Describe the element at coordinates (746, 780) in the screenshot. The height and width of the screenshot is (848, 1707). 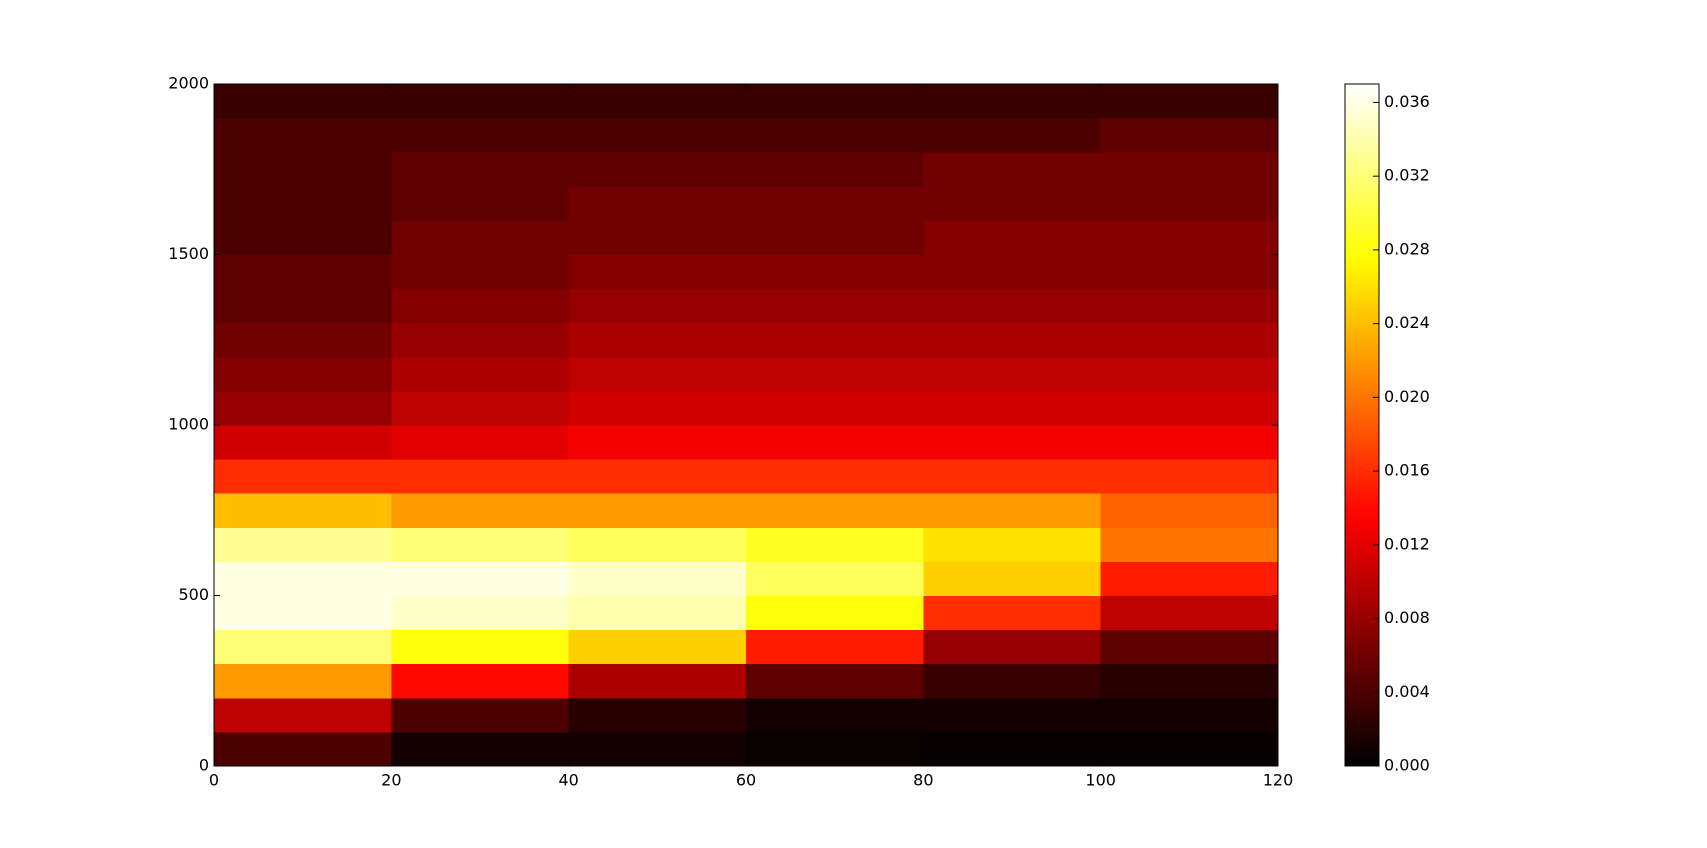
I see `x-tick-label: 60` at that location.